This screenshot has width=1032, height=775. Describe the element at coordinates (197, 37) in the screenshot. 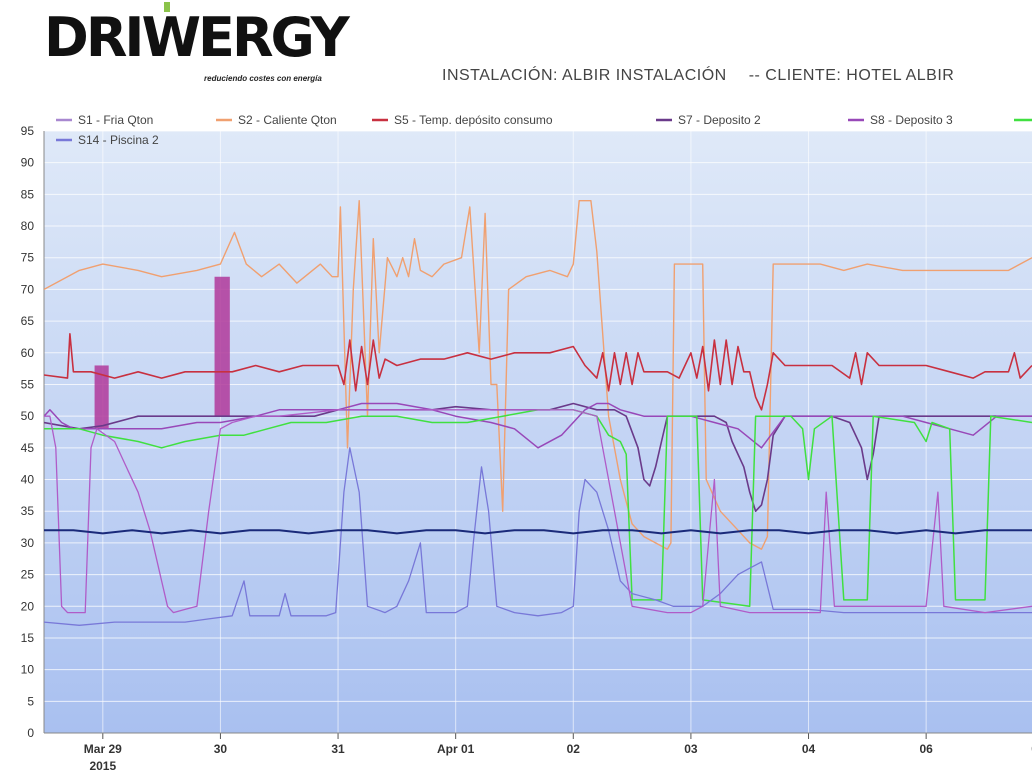

I see `logo-wordmark: DRIWERGY` at that location.